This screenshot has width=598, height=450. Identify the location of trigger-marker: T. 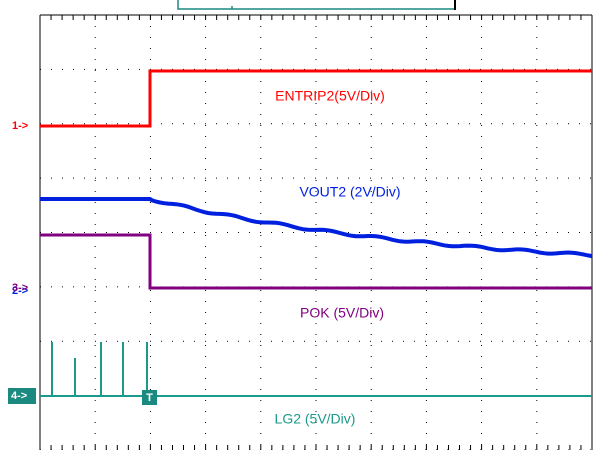
(149, 398).